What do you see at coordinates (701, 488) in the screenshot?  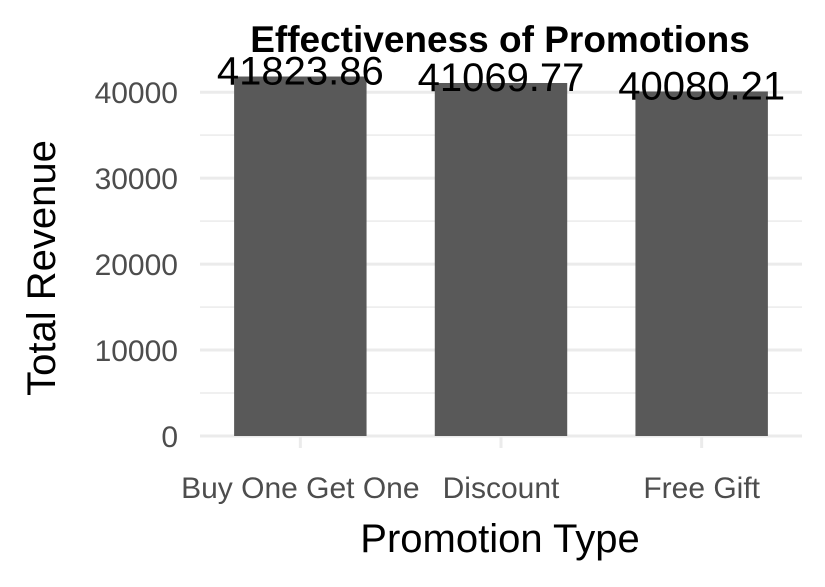 I see `x-tick-label: Free Gift` at bounding box center [701, 488].